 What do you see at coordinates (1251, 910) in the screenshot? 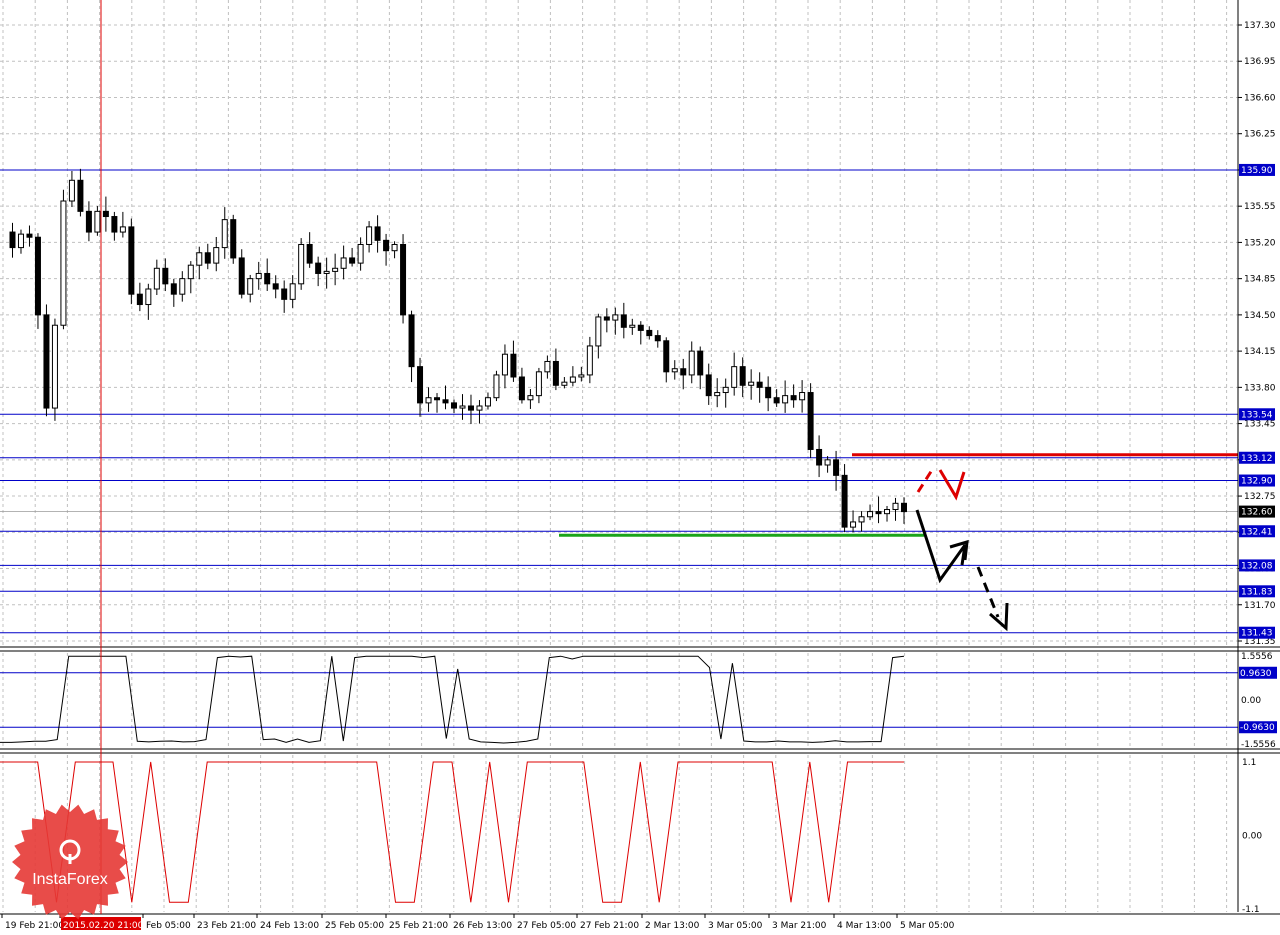
I see `signal-tick-label: -1.1` at bounding box center [1251, 910].